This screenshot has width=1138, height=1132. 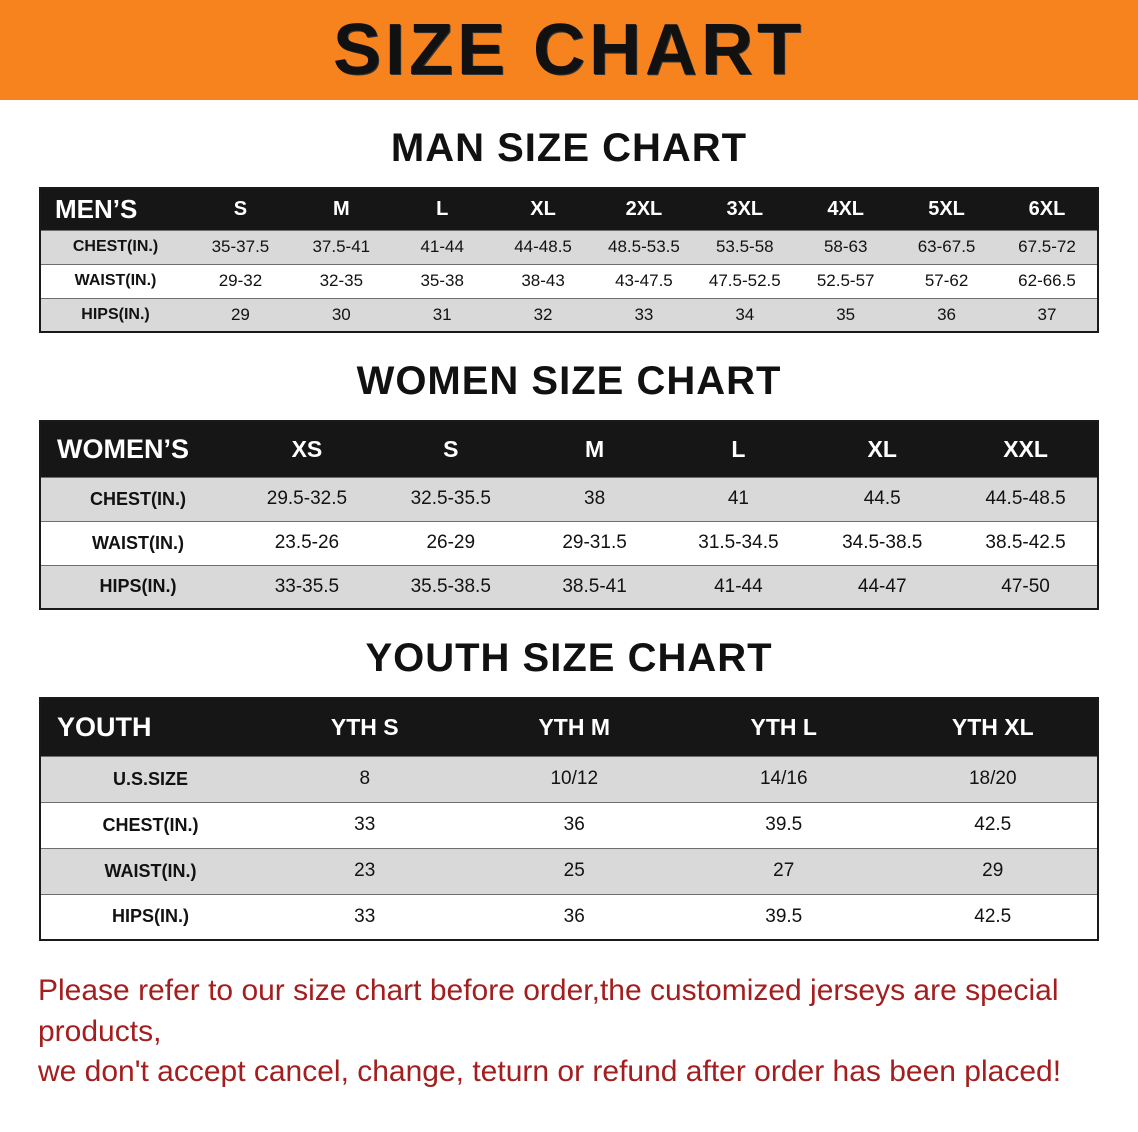 What do you see at coordinates (744, 246) in the screenshot?
I see `size-cell: 53.5-58` at bounding box center [744, 246].